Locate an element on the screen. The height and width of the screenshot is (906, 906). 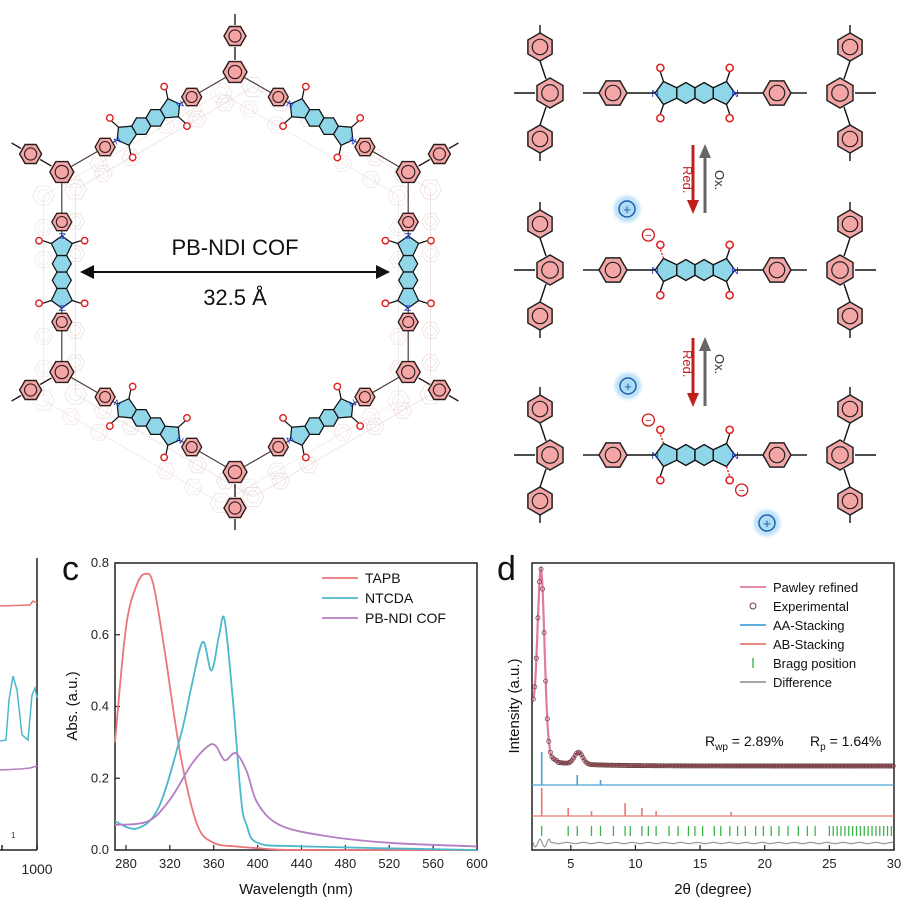
legend-label: AB-Stacking is located at coordinates (809, 644).